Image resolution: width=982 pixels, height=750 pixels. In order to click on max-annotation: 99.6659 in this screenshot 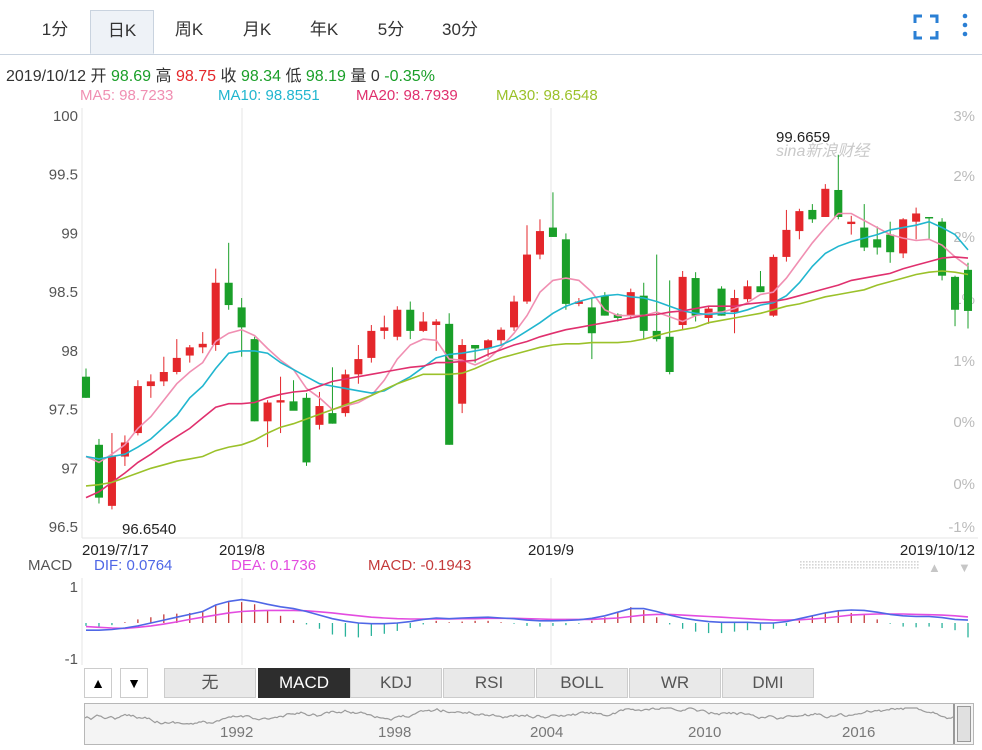, I will do `click(803, 137)`.